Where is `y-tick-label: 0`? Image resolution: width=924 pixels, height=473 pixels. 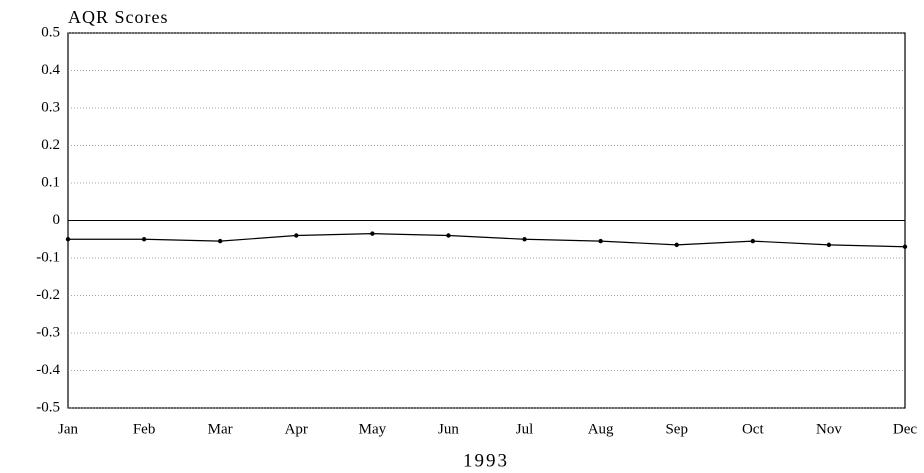
y-tick-label: 0 is located at coordinates (57, 220).